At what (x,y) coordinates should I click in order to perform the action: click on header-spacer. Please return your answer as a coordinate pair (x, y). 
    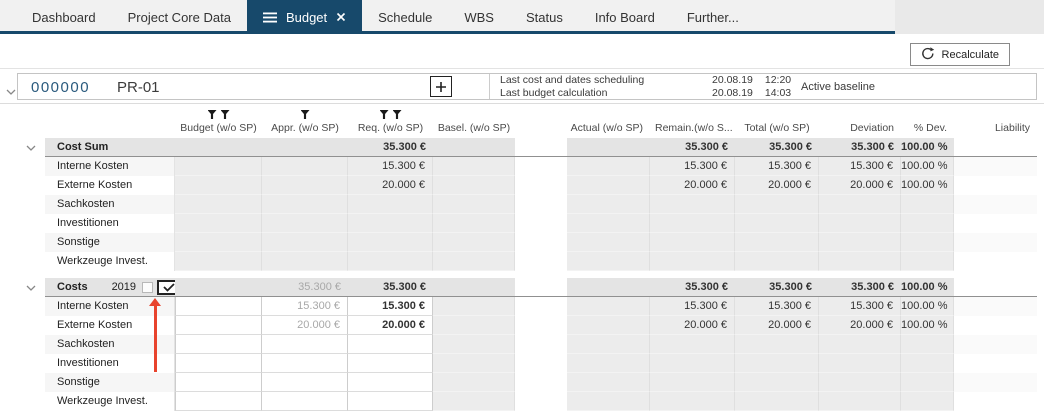
    Looking at the image, I should click on (110, 122).